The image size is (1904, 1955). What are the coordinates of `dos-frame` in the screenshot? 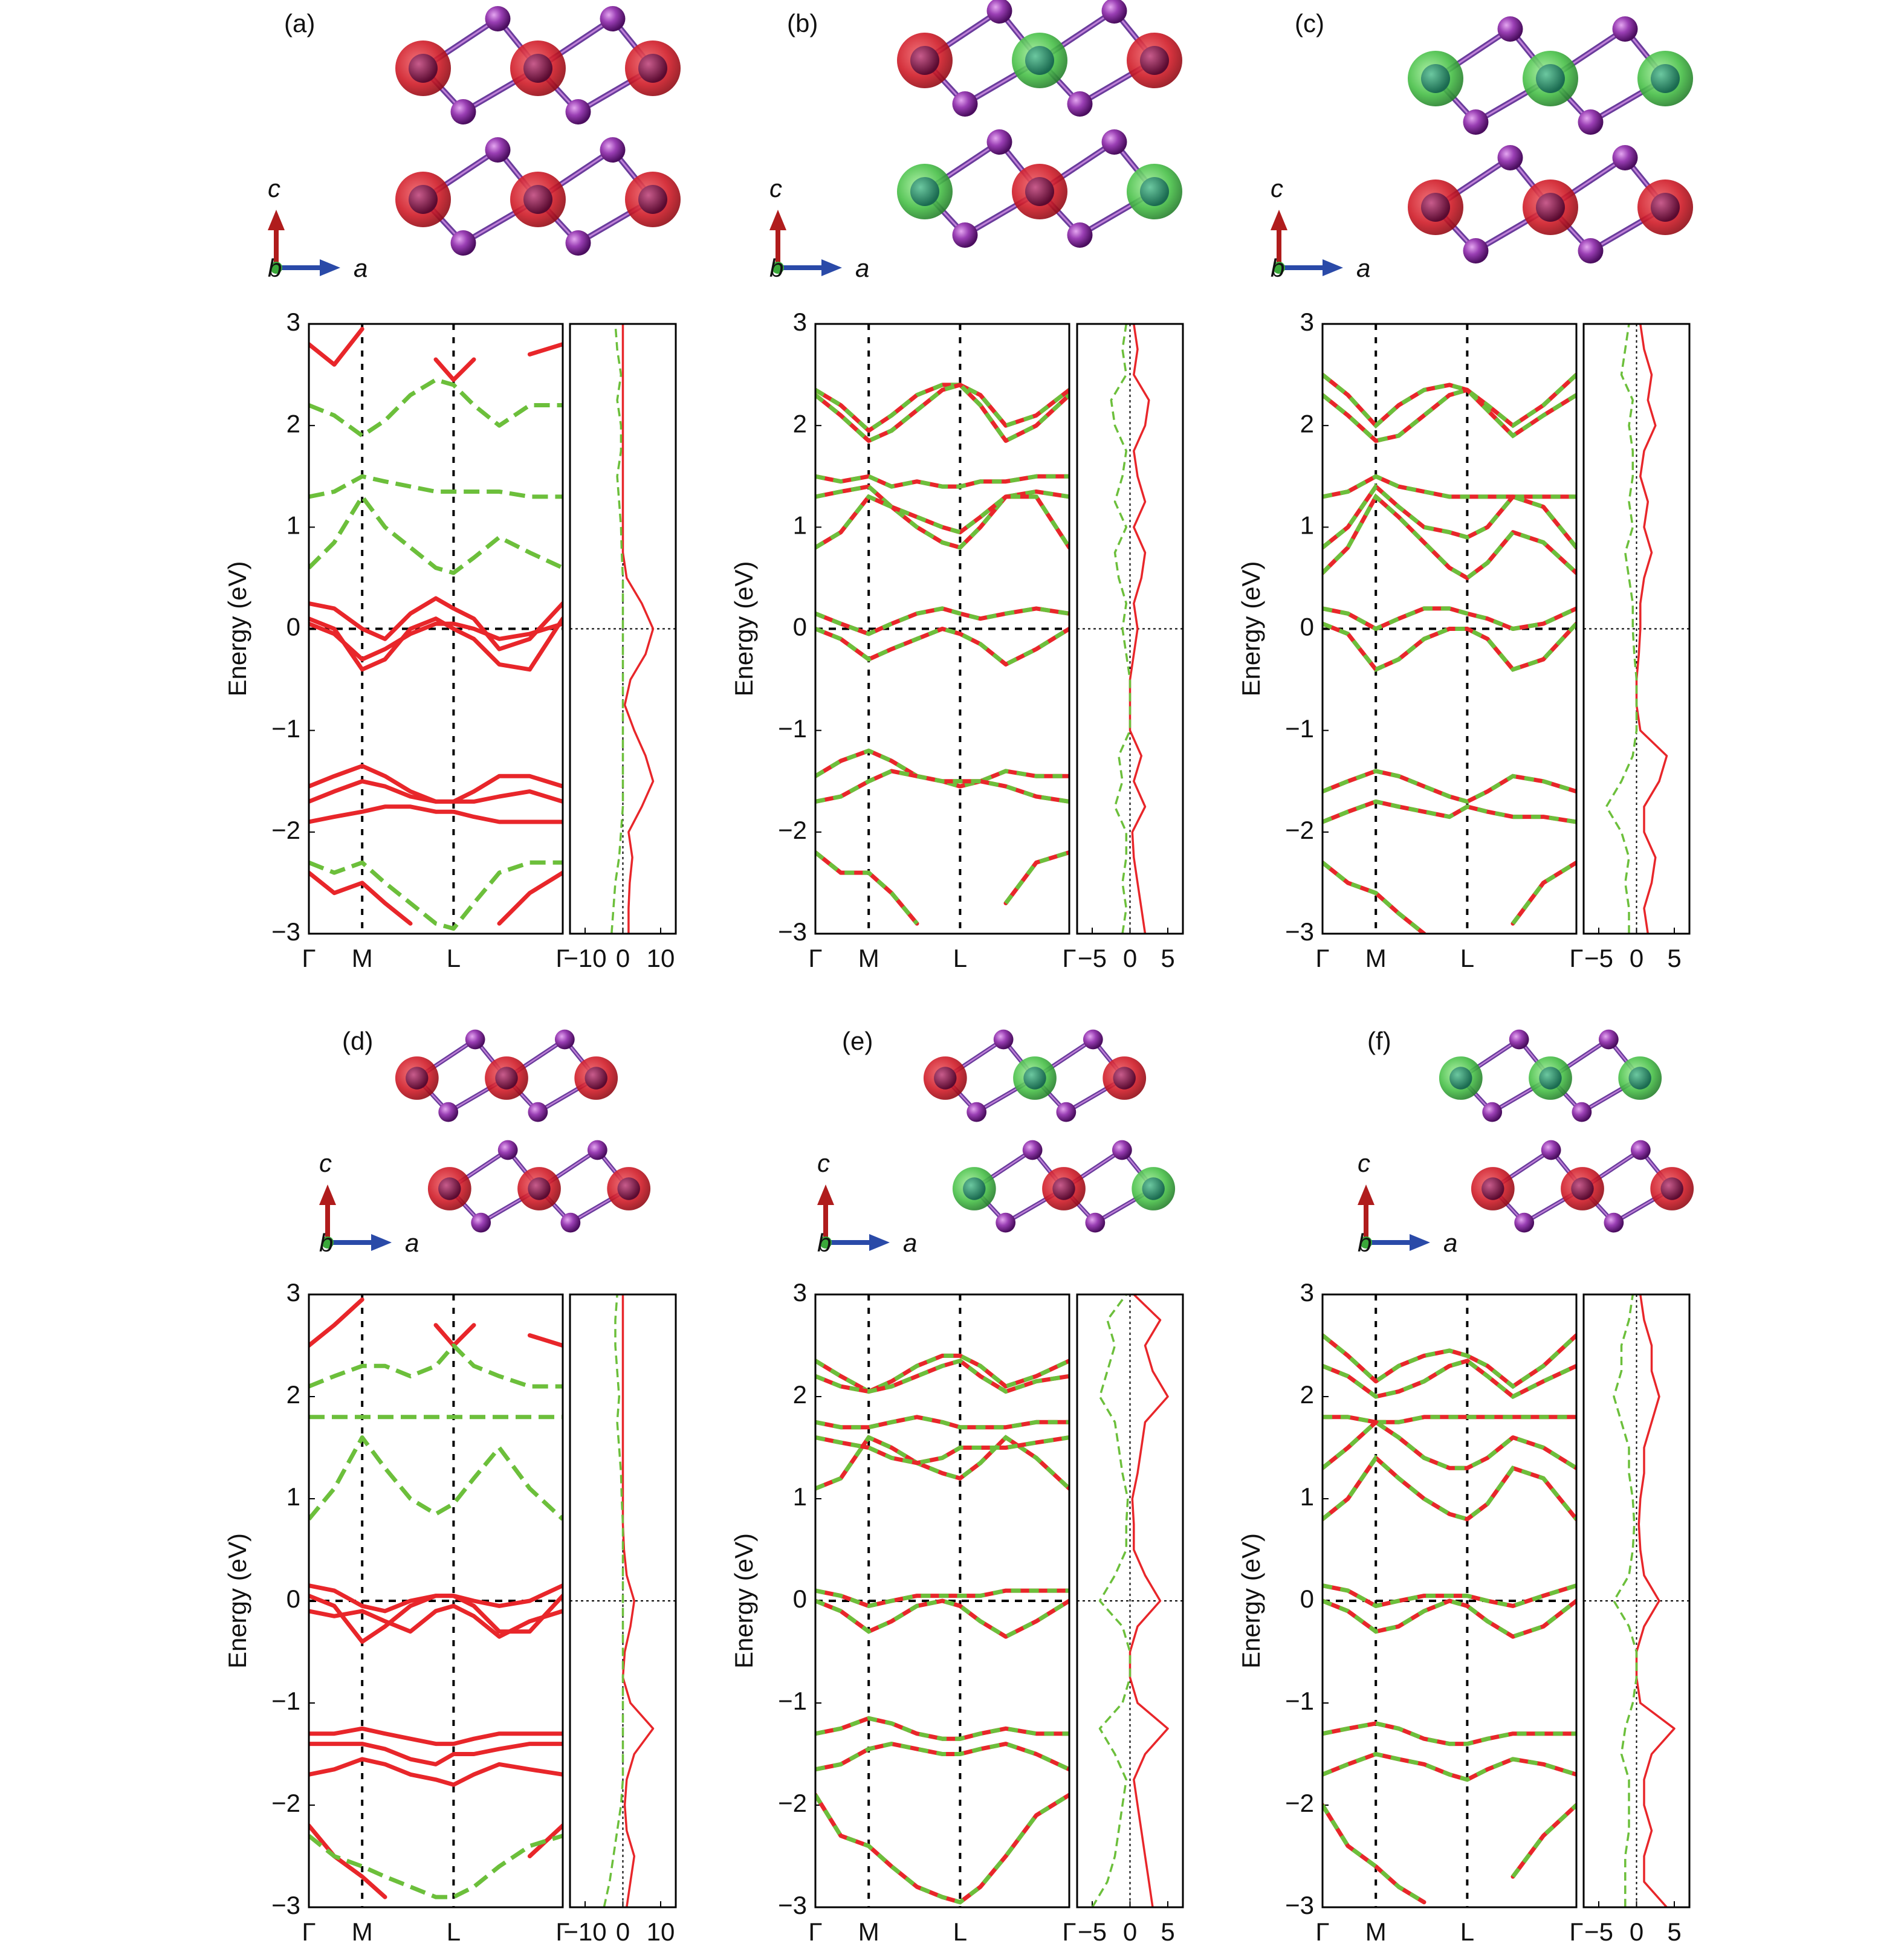 It's located at (1636, 1600).